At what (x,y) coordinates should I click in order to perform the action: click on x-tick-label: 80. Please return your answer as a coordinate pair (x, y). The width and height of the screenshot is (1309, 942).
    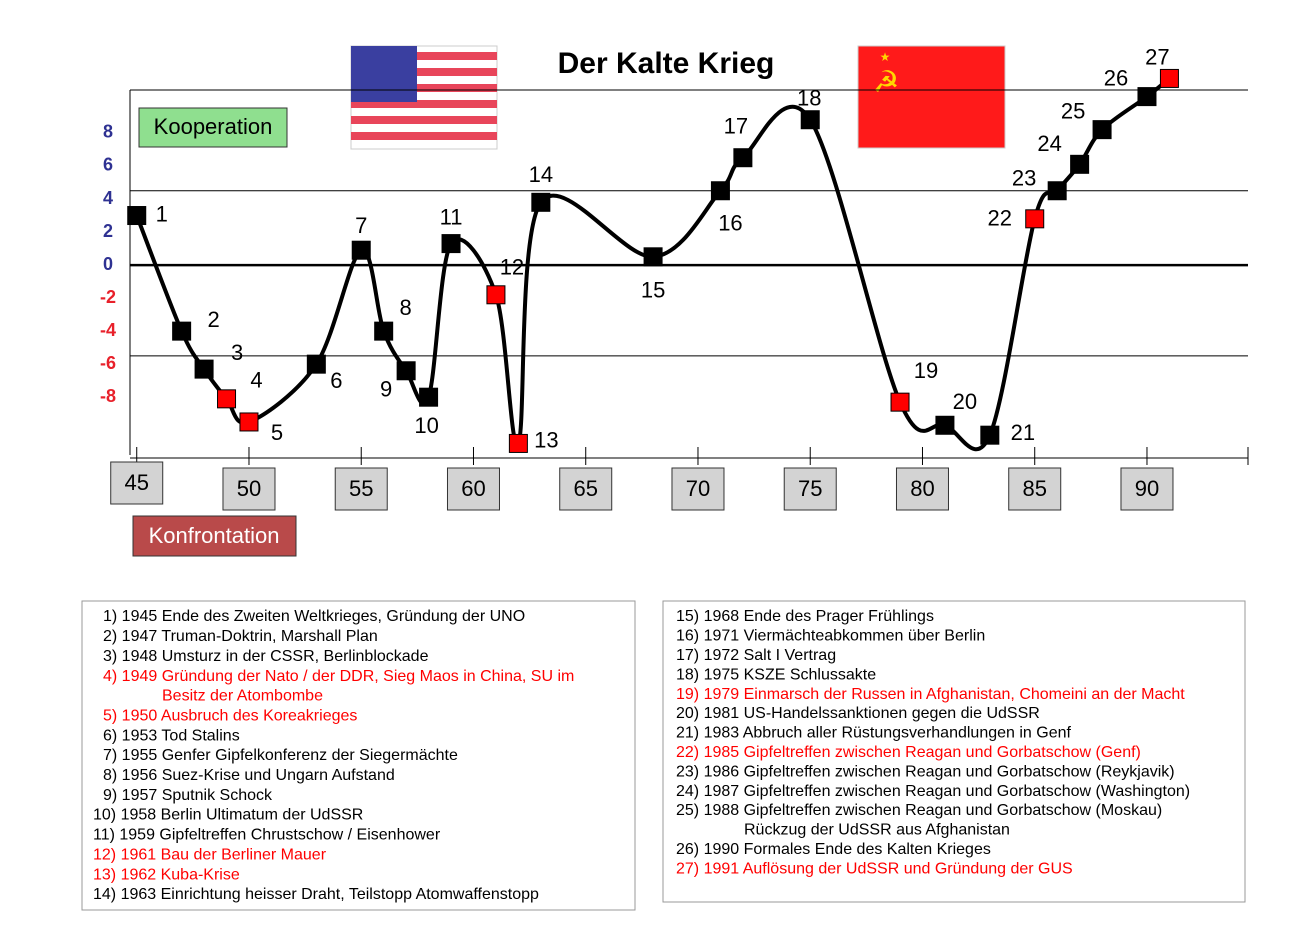
    Looking at the image, I should click on (922, 488).